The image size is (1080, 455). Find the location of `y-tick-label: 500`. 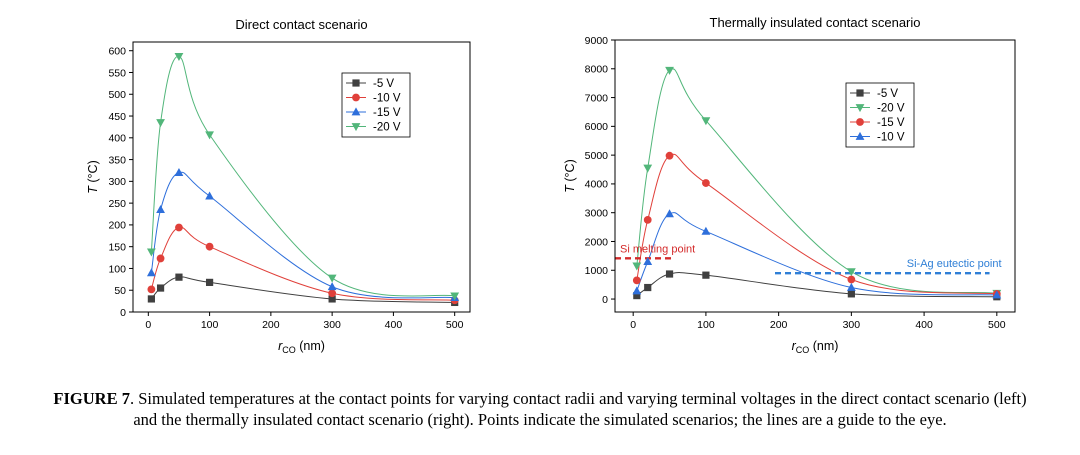

y-tick-label: 500 is located at coordinates (117, 95).